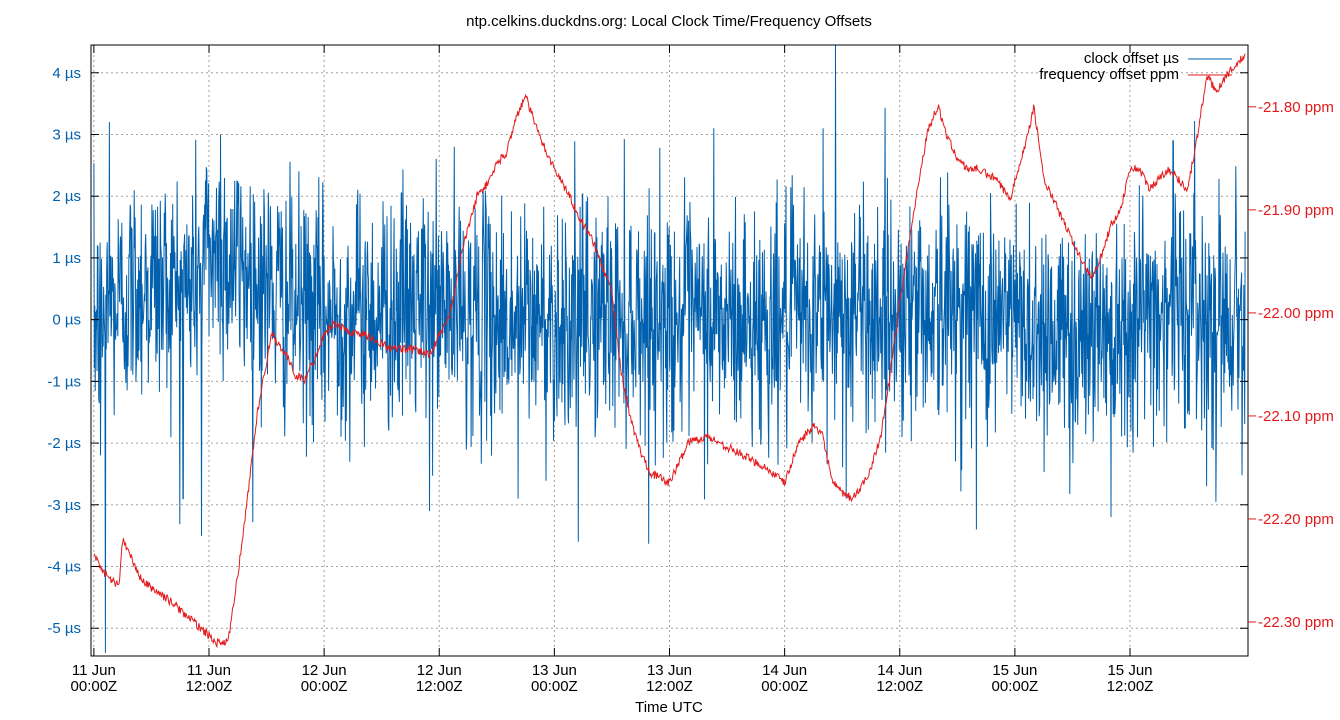  Describe the element at coordinates (66, 134) in the screenshot. I see `y1-tick-label: 3 µs` at that location.